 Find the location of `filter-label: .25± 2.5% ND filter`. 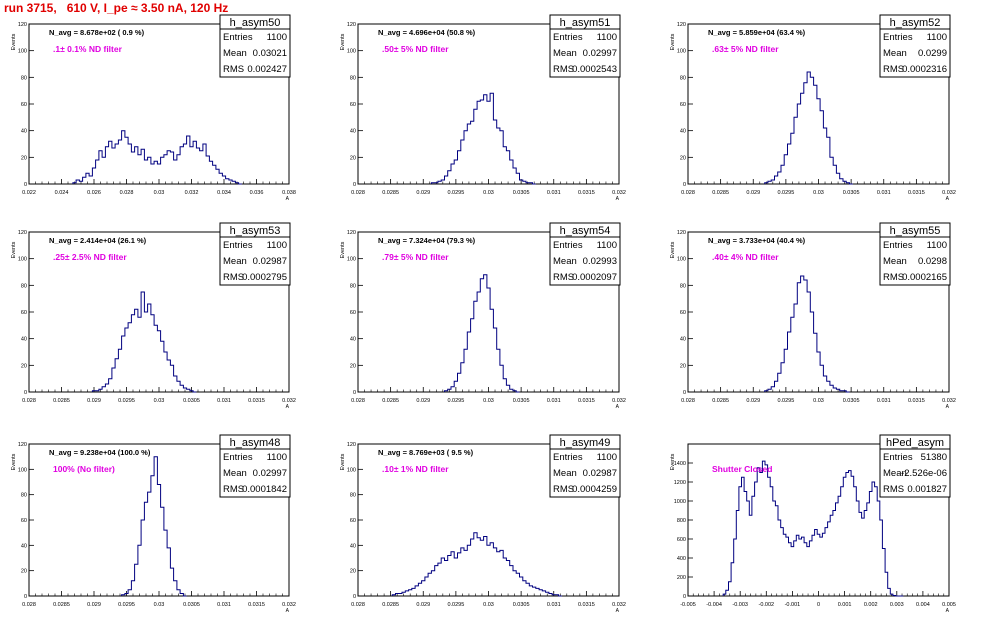

filter-label: .25± 2.5% ND filter is located at coordinates (90, 257).